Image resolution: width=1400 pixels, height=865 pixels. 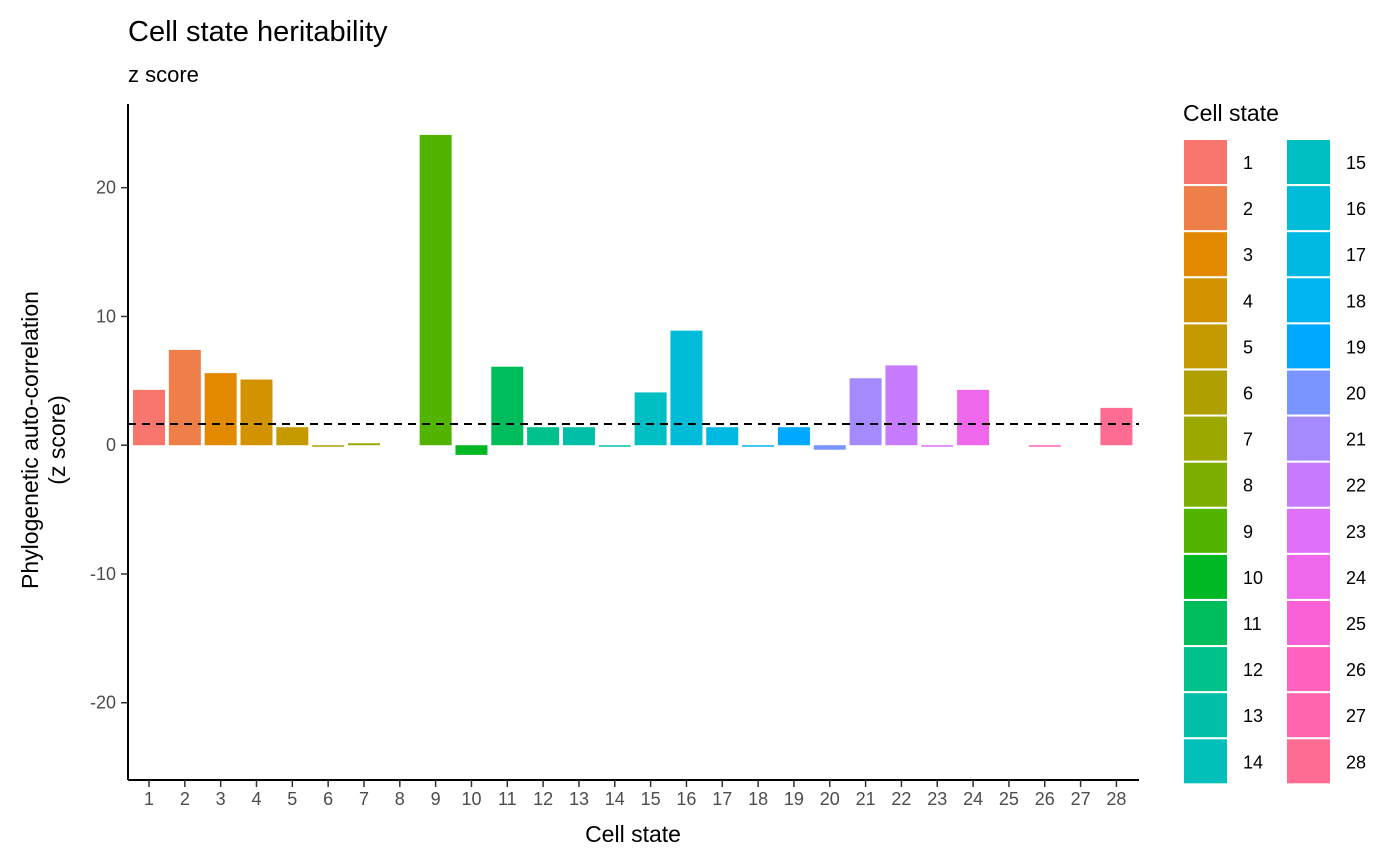 What do you see at coordinates (1248, 255) in the screenshot?
I see `legend-label: 3` at bounding box center [1248, 255].